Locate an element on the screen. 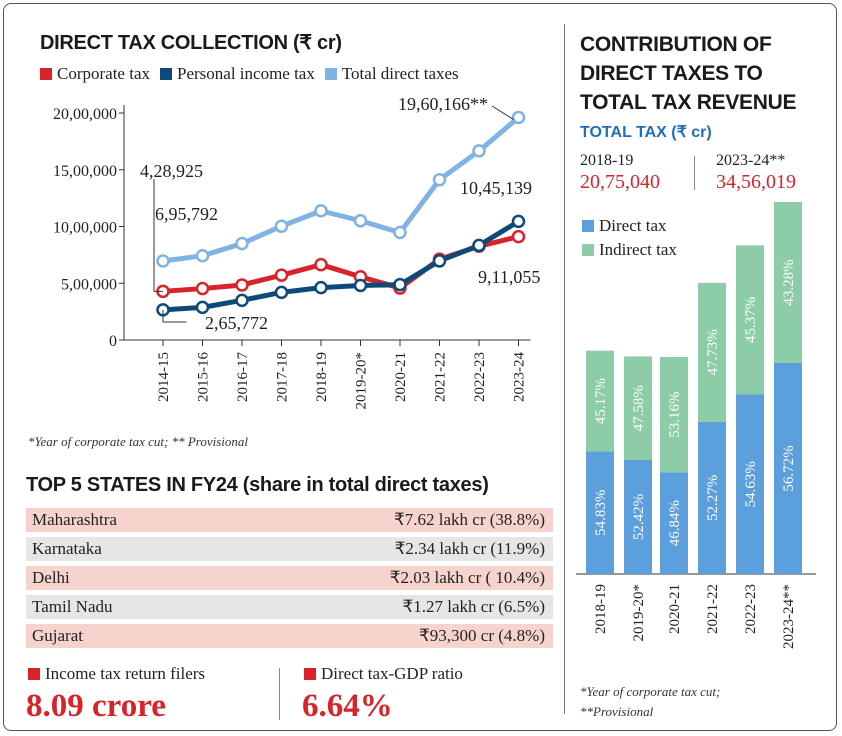 The width and height of the screenshot is (842, 736). legend-label-indirect: Indirect tax is located at coordinates (638, 249).